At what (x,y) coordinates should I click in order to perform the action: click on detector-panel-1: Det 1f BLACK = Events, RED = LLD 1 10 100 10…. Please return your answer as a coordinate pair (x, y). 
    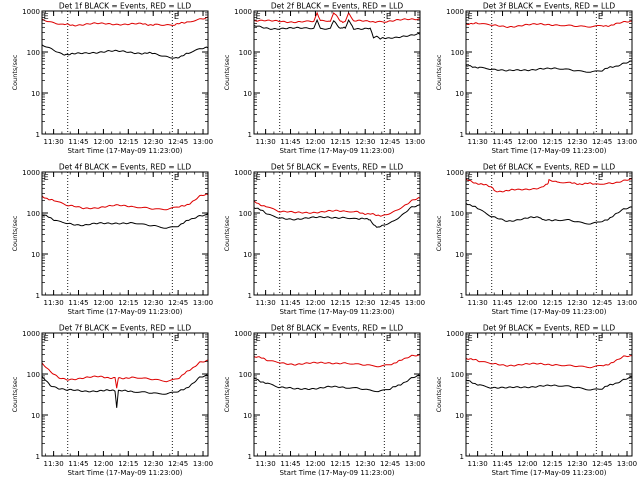
    Looking at the image, I should click on (112, 79).